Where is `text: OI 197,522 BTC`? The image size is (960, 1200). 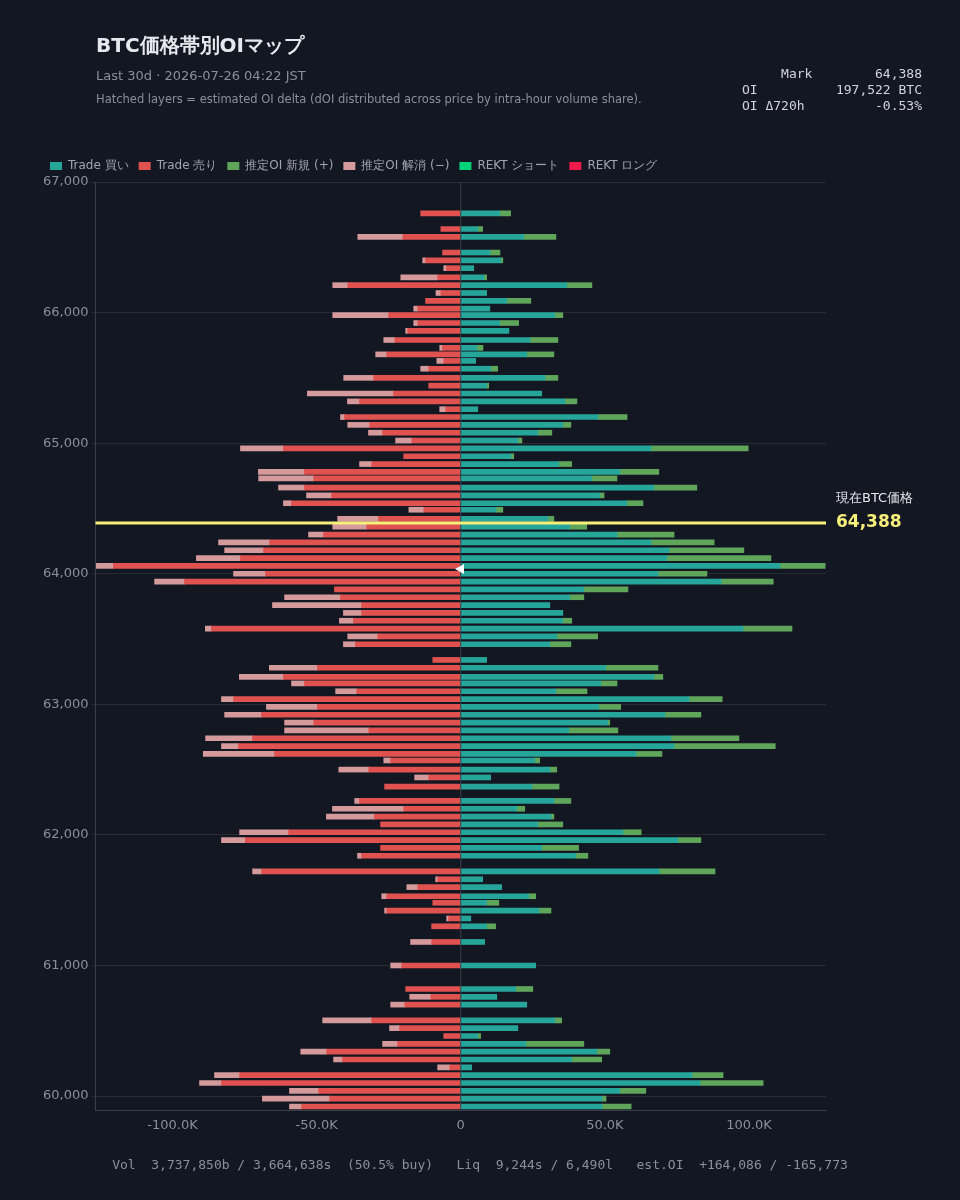
text: OI 197,522 BTC is located at coordinates (831, 90).